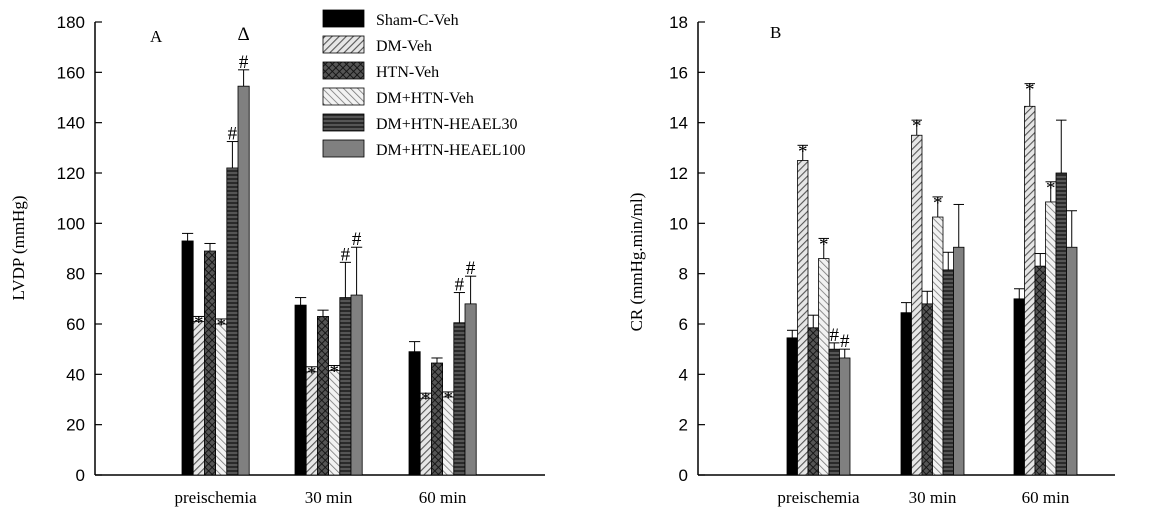  What do you see at coordinates (79, 249) in the screenshot?
I see `y-ticks-a: 0 20 40 60 80 100 120 140 160 180` at bounding box center [79, 249].